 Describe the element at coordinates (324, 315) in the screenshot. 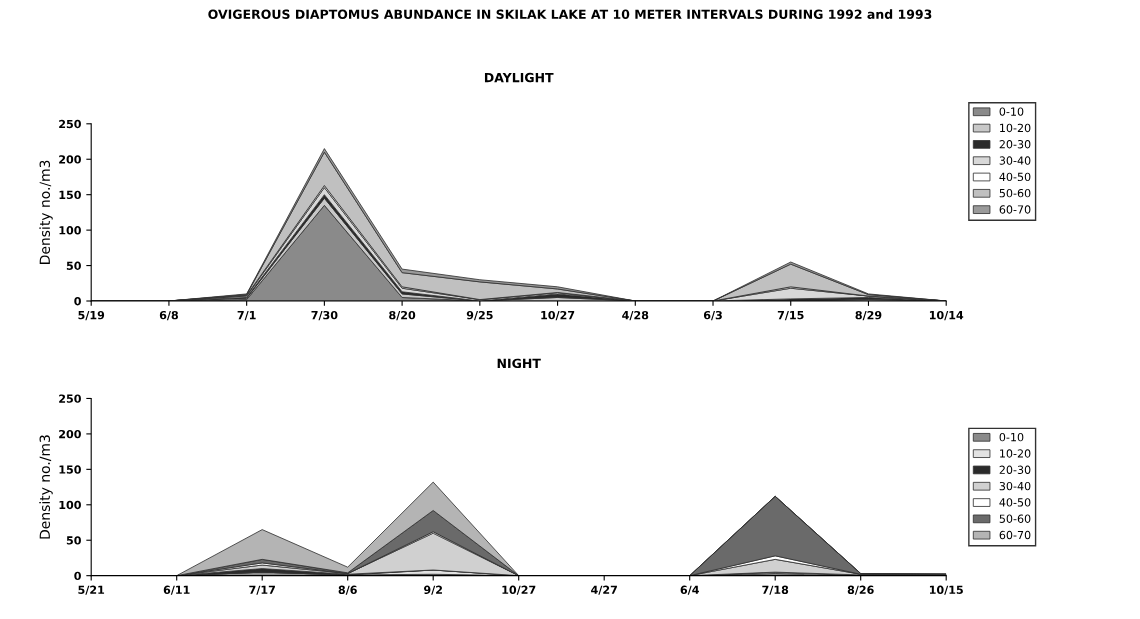

I see `x-tick-label: 7/30` at that location.